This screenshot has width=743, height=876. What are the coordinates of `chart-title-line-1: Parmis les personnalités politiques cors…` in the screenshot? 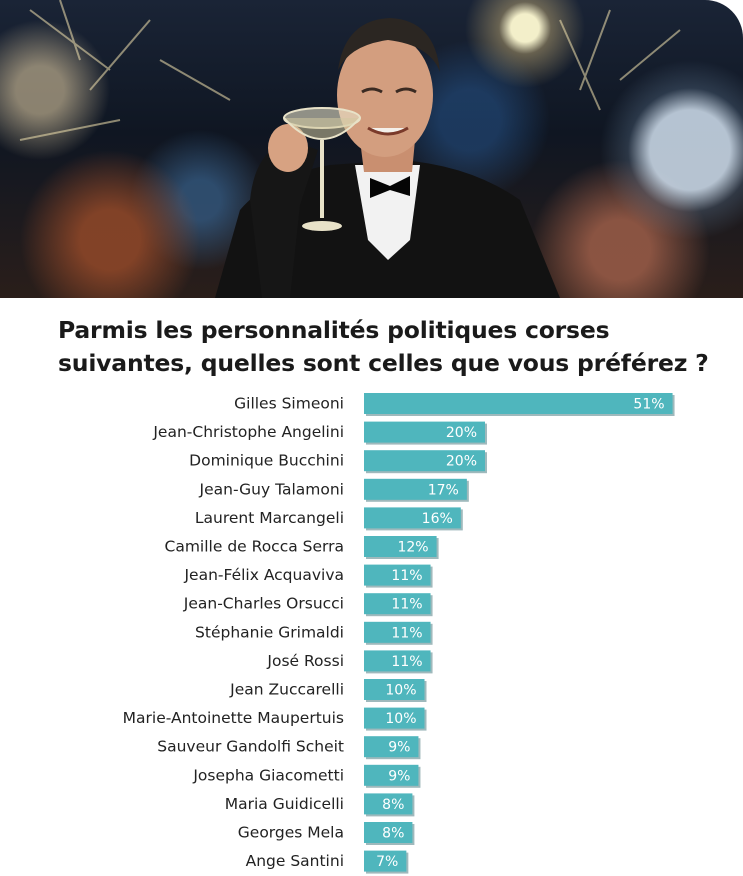 It's located at (334, 330).